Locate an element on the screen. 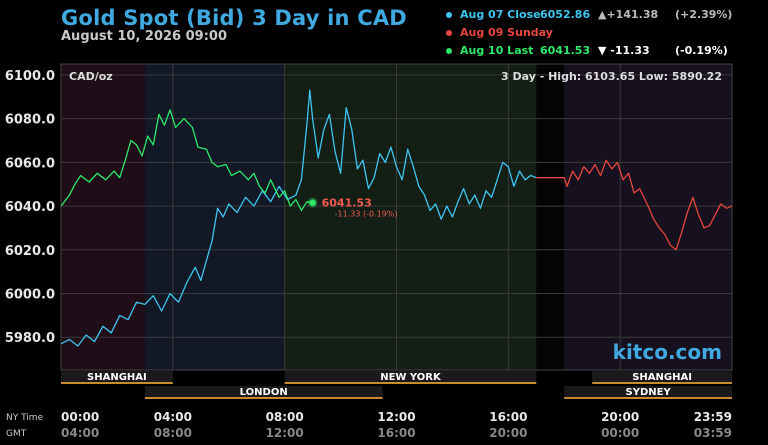 This screenshot has width=768, height=445. session-label: LONDON is located at coordinates (264, 392).